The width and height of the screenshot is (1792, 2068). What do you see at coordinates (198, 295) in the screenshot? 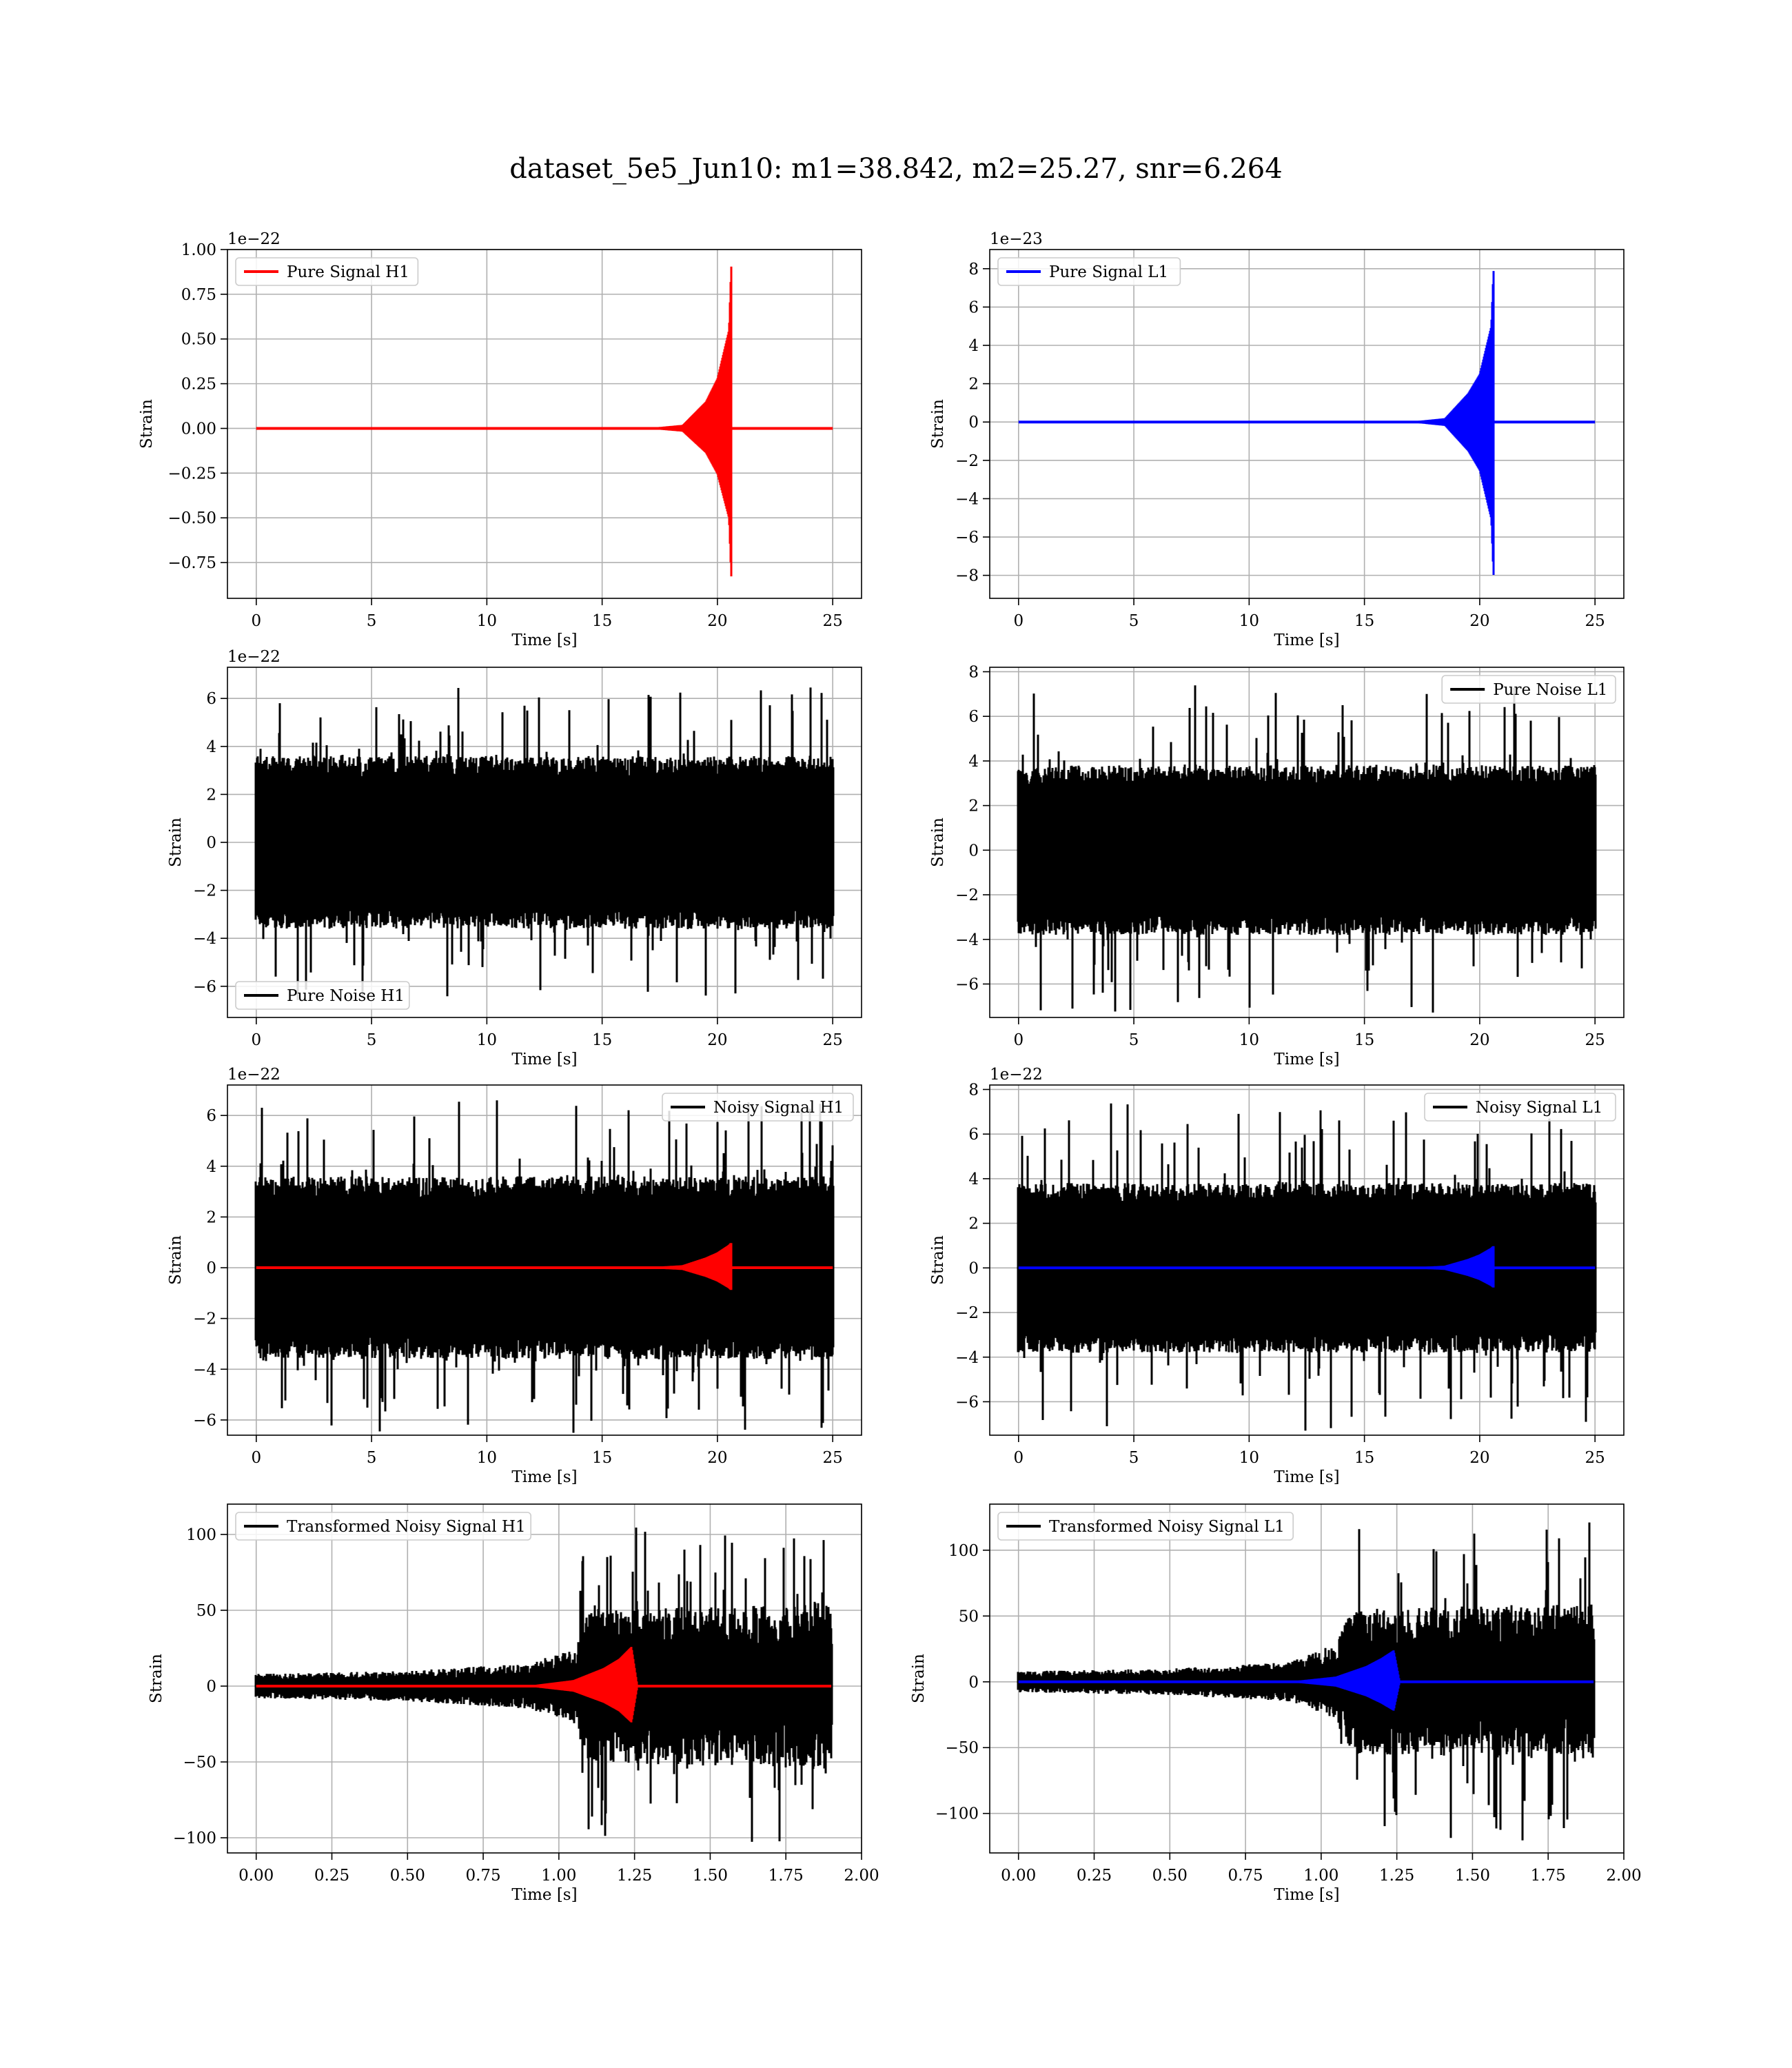
I see `y-tick-label: 0.75` at bounding box center [198, 295].